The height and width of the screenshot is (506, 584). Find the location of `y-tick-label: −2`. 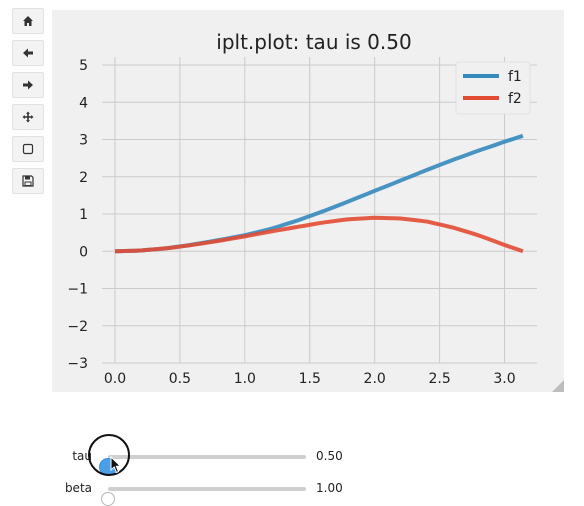

y-tick-label: −2 is located at coordinates (77, 327).